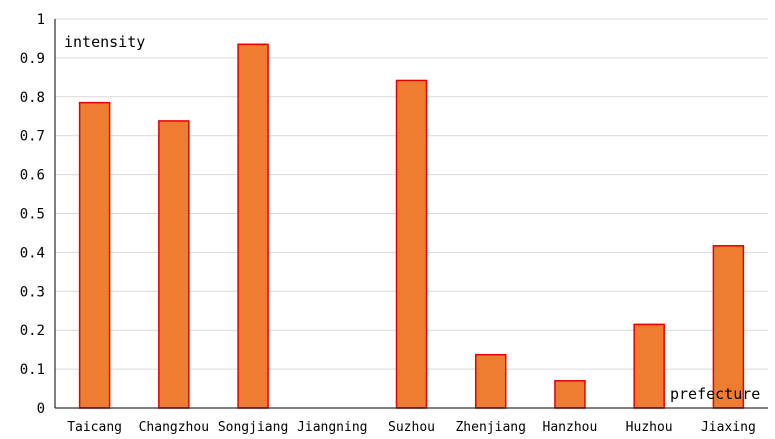 The image size is (775, 439). I want to click on y-axis-title: intensity, so click(104, 42).